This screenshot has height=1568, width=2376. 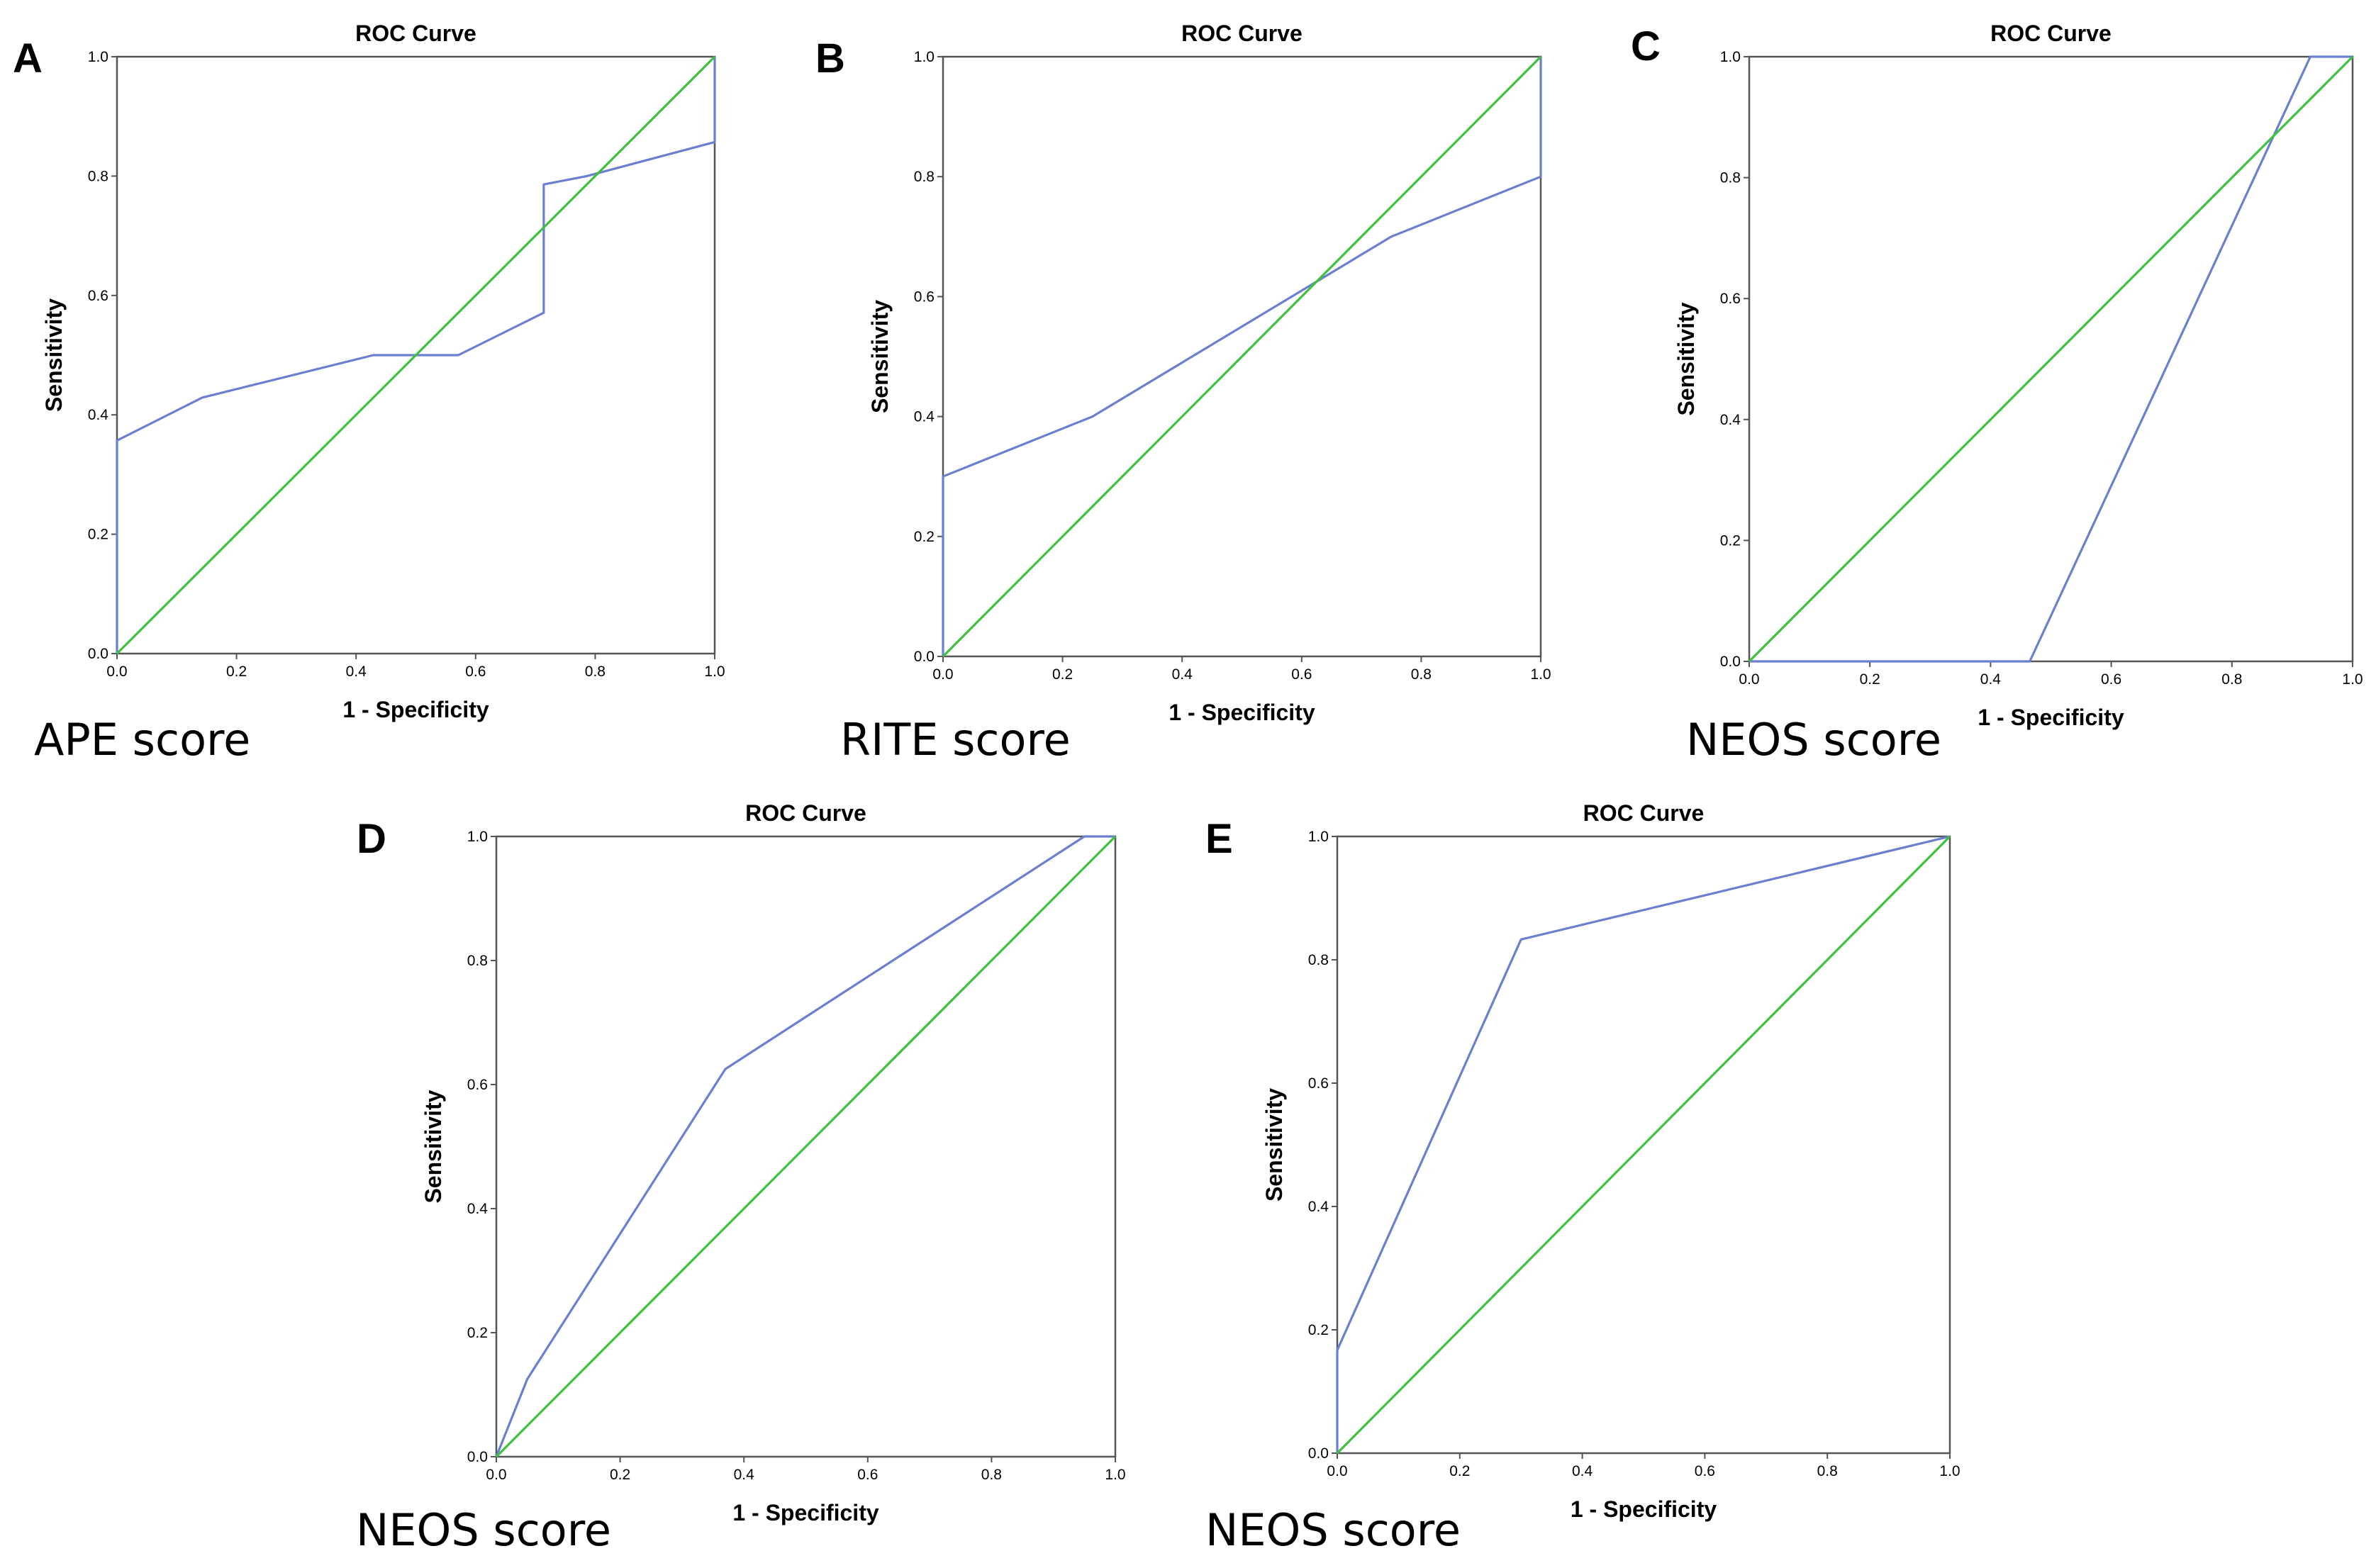 I want to click on y-tick-label-a: 0.8, so click(x=98, y=176).